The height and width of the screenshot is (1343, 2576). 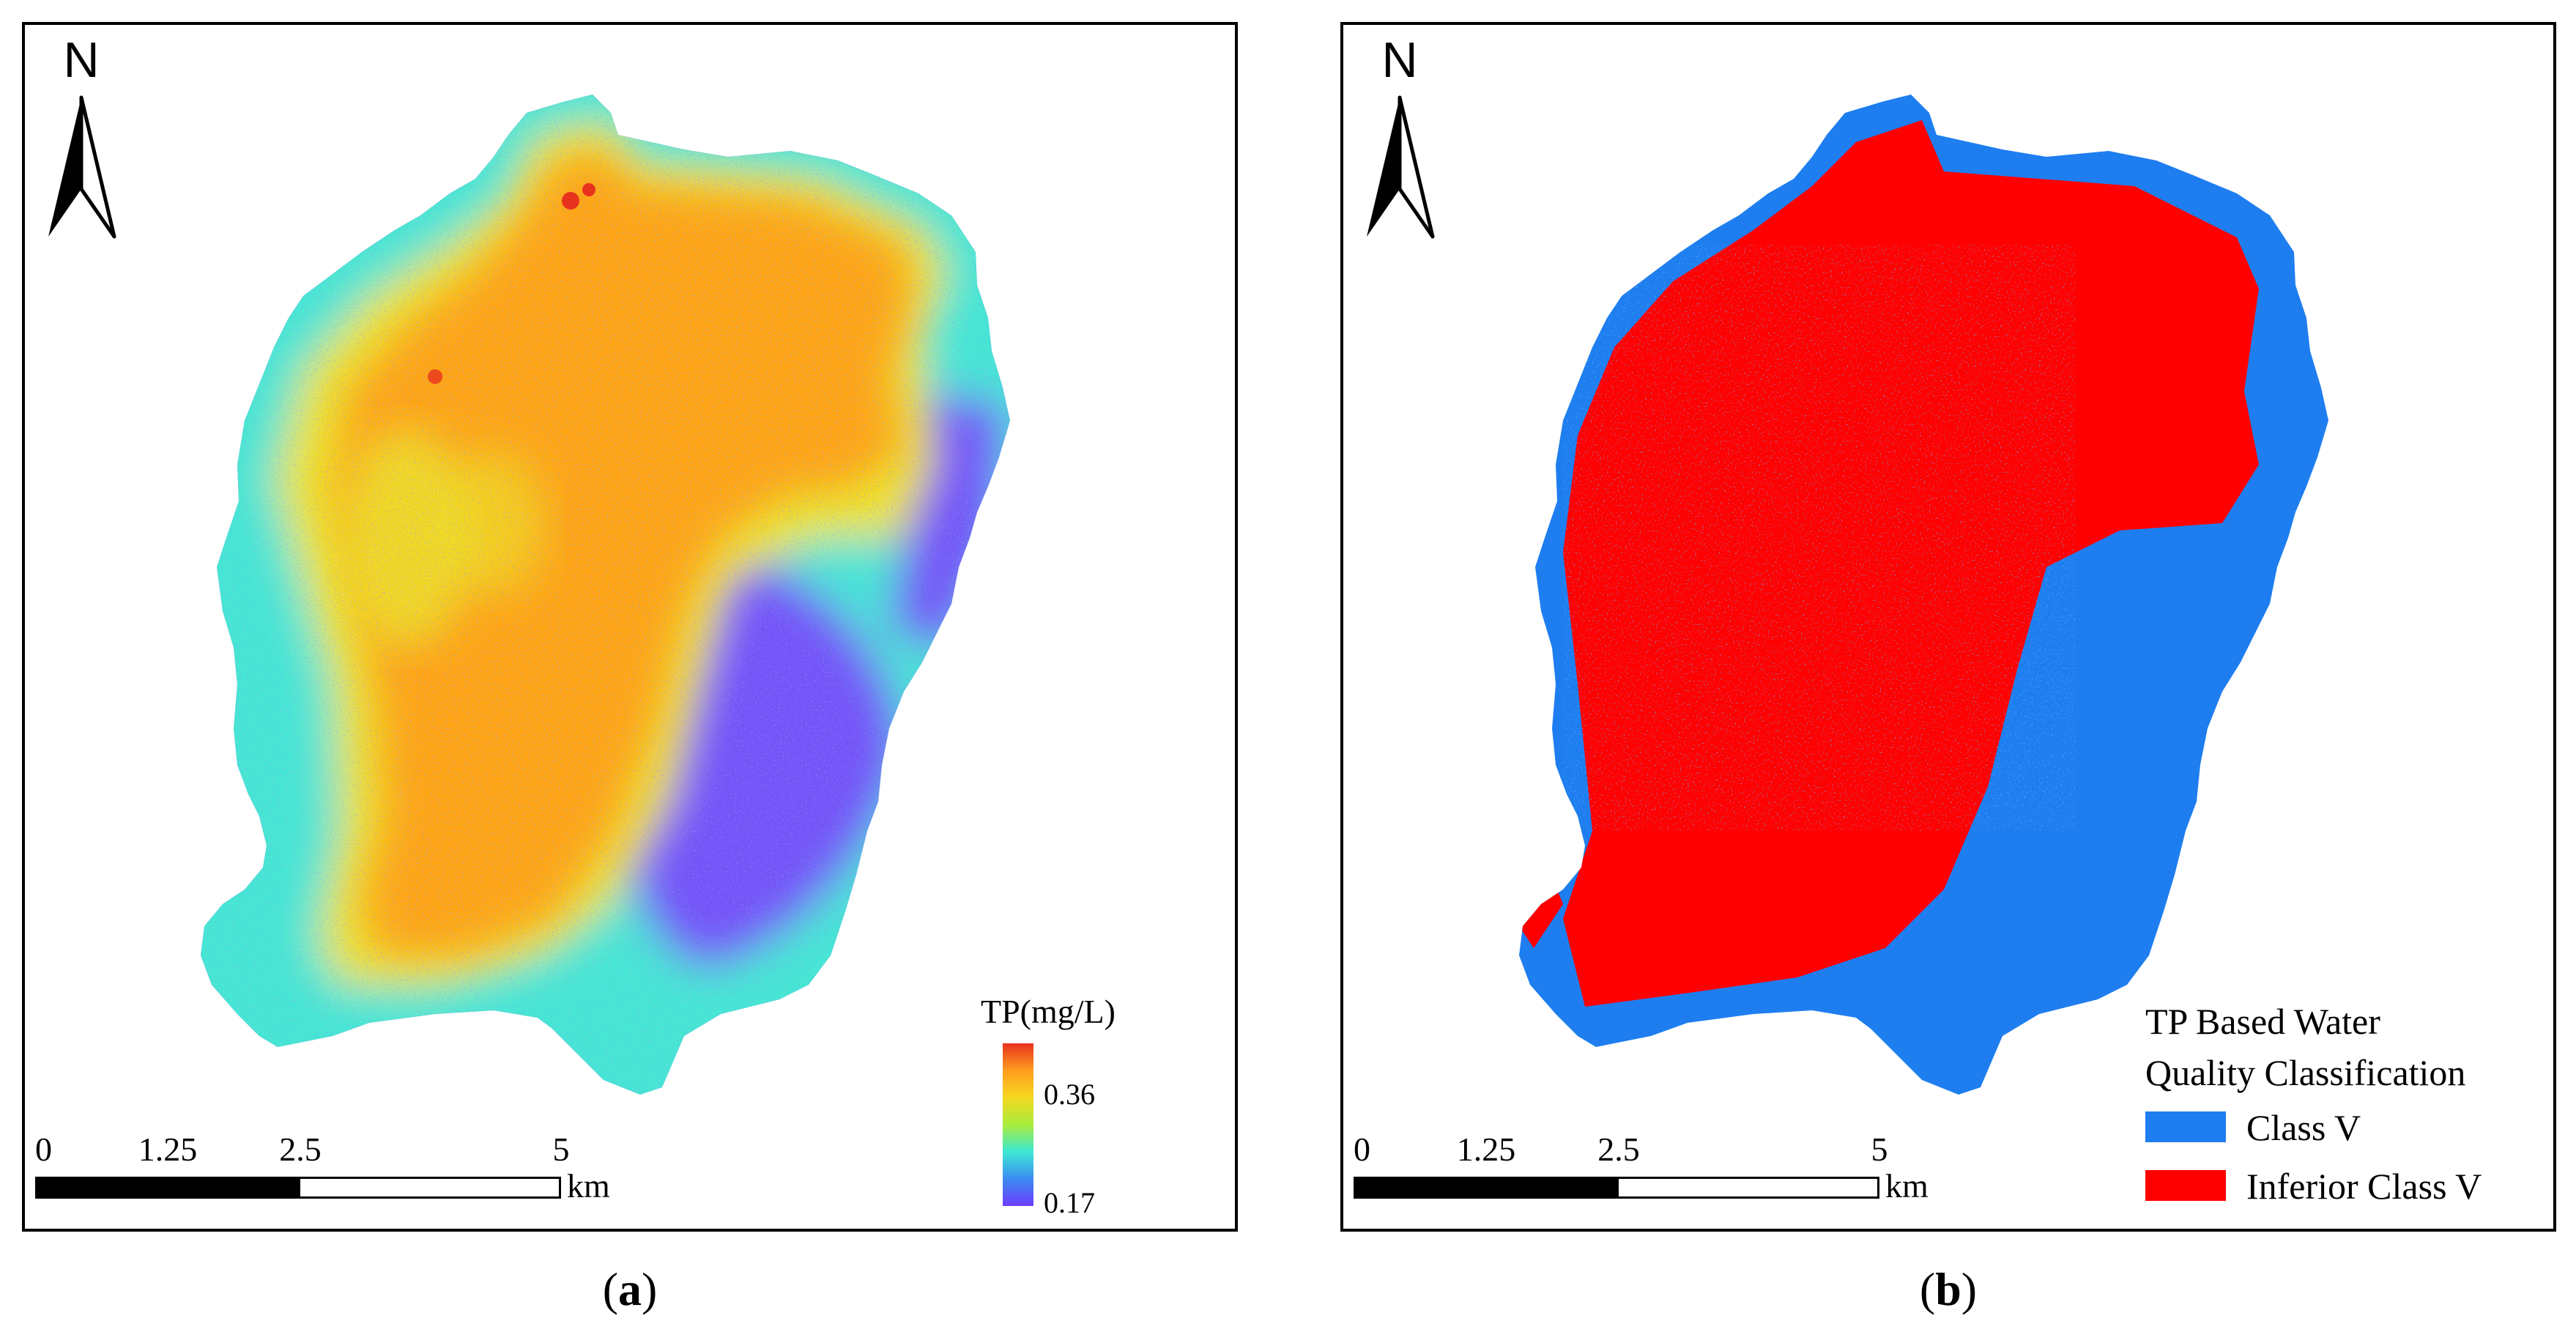 I want to click on legend-label-class-v: Class V, so click(x=2303, y=1127).